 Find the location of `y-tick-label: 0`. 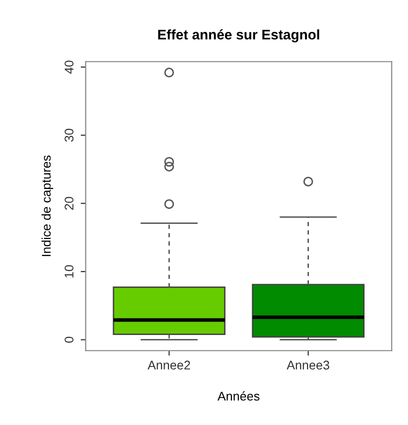

y-tick-label: 0 is located at coordinates (69, 339).